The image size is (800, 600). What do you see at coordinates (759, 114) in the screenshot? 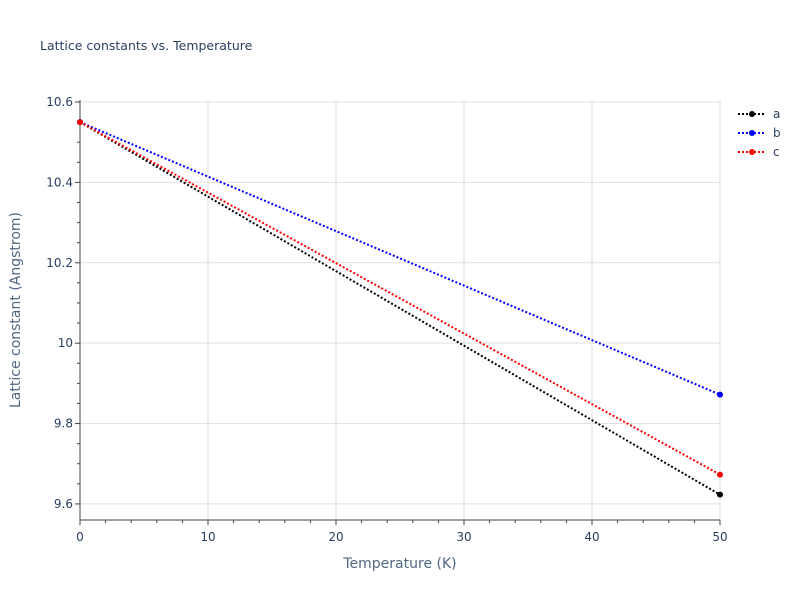
I see `legend-item-a: a` at bounding box center [759, 114].